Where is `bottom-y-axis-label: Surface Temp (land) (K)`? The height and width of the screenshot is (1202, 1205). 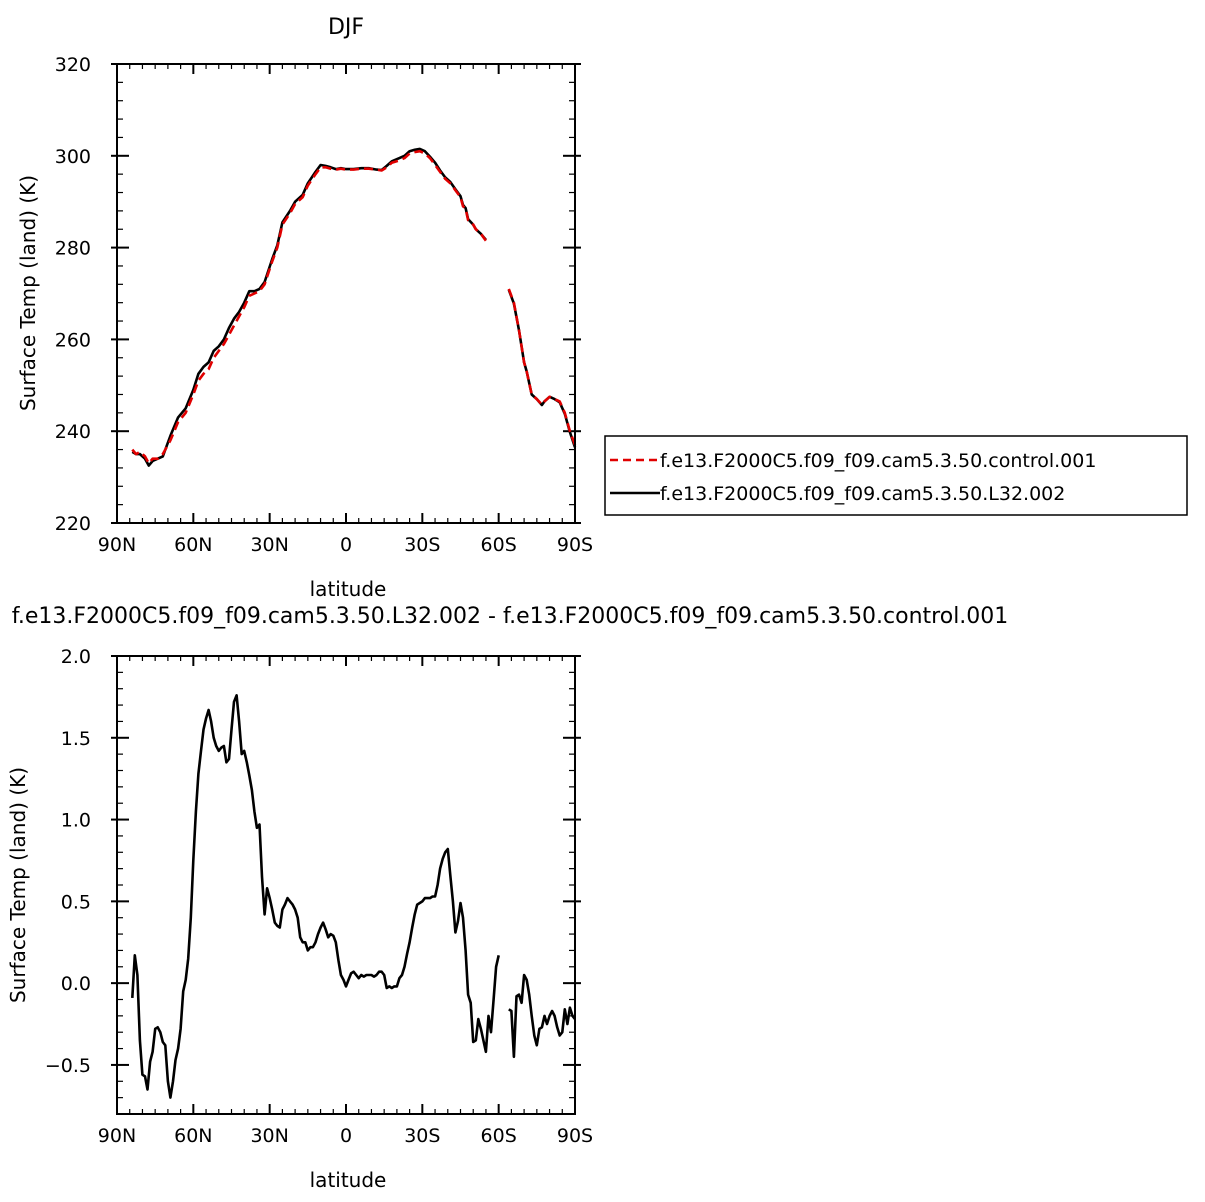
bottom-y-axis-label: Surface Temp (land) (K) is located at coordinates (18, 885).